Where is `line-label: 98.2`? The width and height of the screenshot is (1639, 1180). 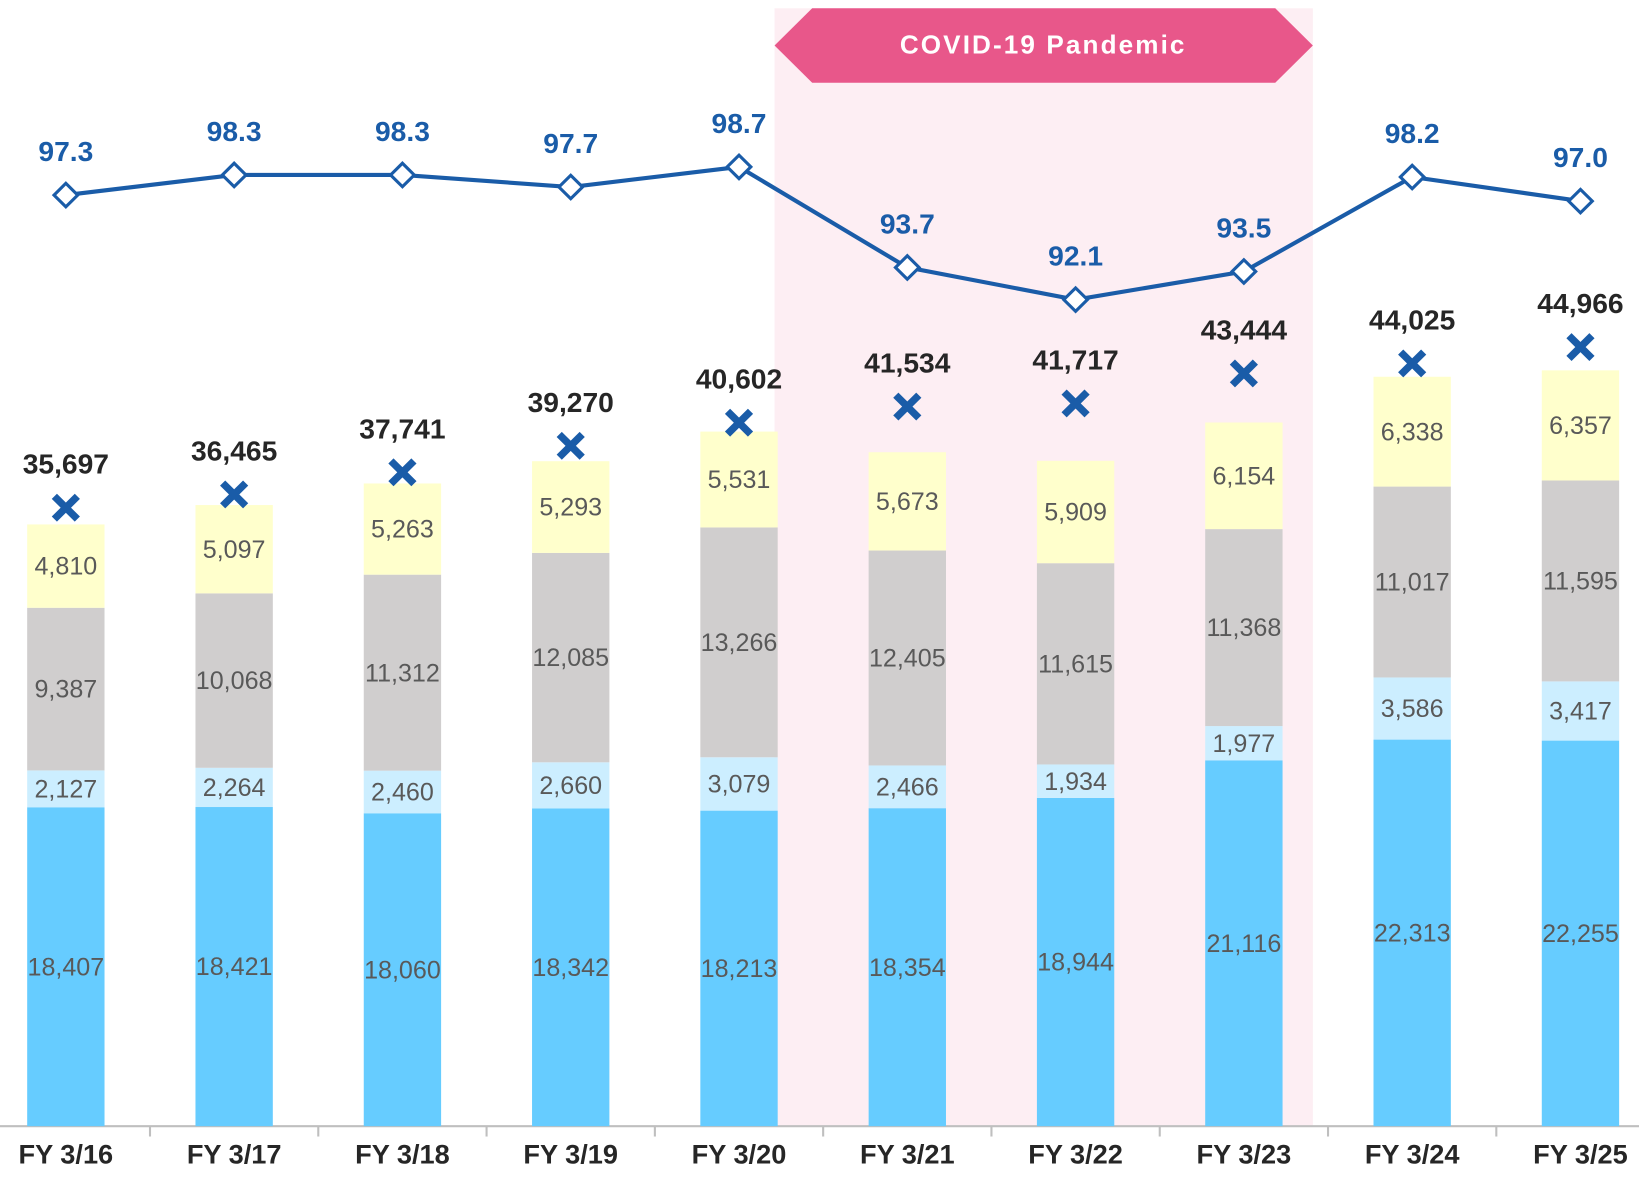
line-label: 98.2 is located at coordinates (1412, 133).